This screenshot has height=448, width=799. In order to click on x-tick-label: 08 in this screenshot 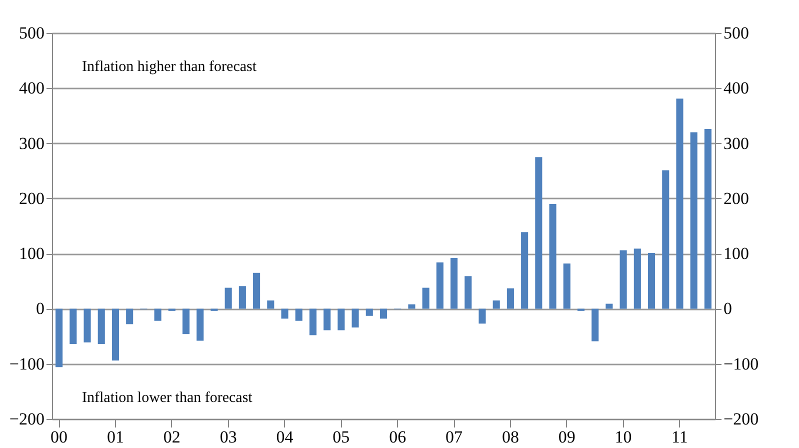, I will do `click(510, 437)`.